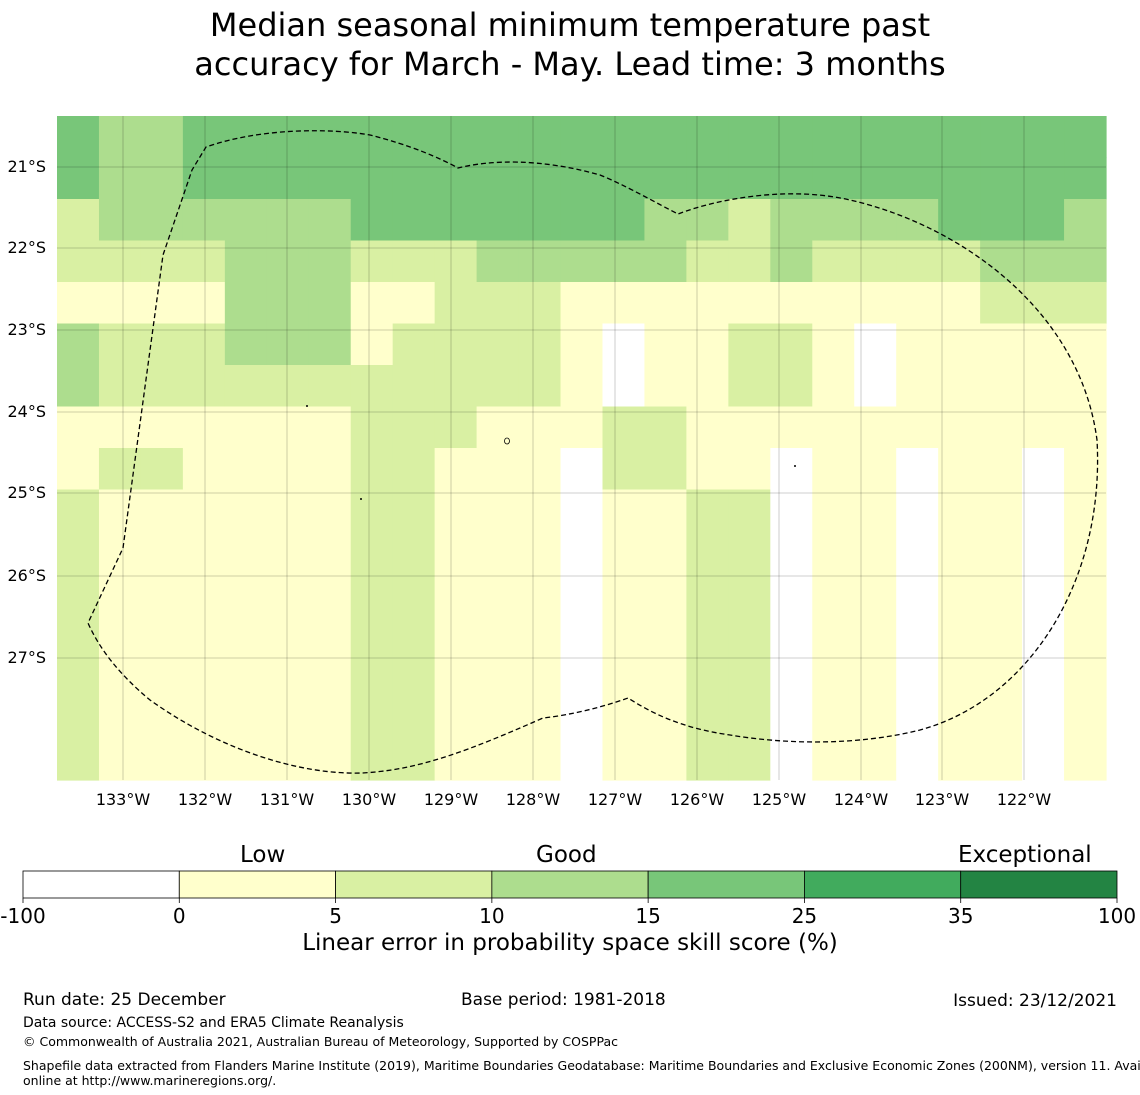 This screenshot has width=1140, height=1095. What do you see at coordinates (804, 916) in the screenshot?
I see `colorbar-tick-label: 25` at bounding box center [804, 916].